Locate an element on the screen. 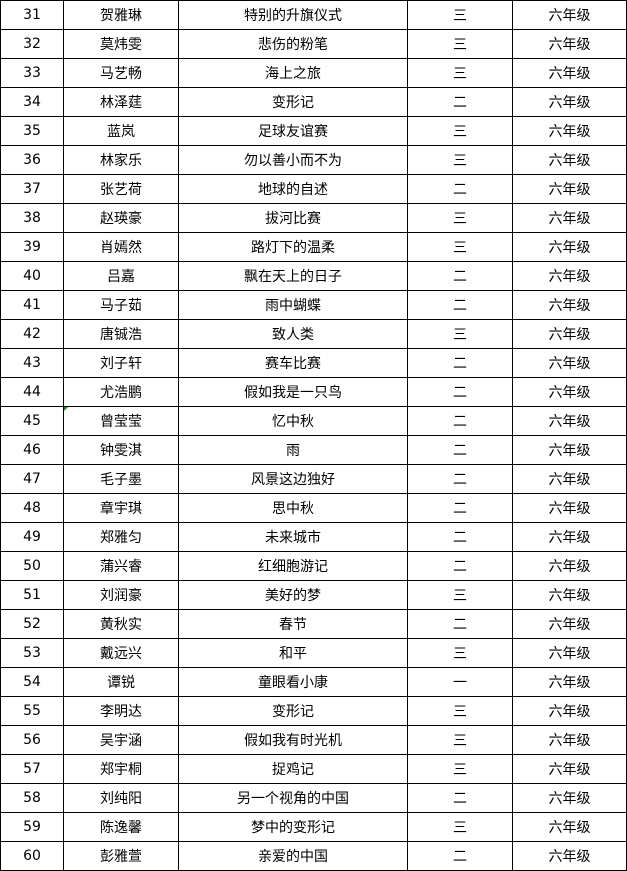 The image size is (627, 871). row-number-cell: 42 is located at coordinates (32, 334).